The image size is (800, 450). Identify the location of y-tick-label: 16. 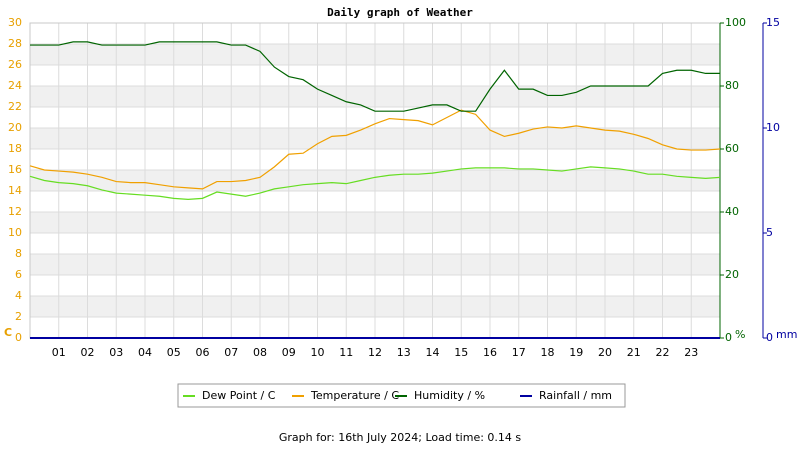
(15, 169).